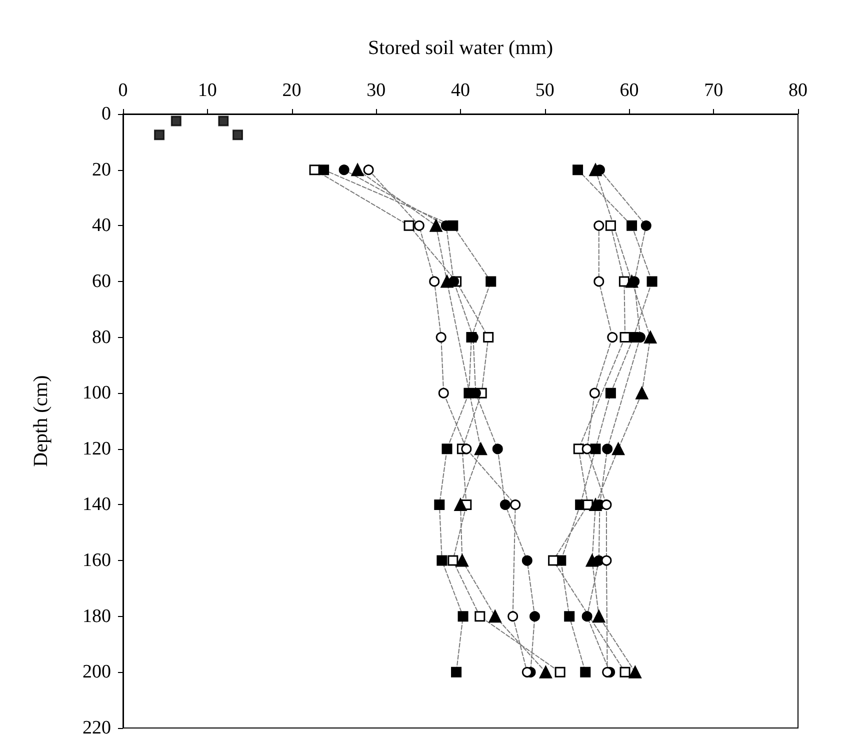 The height and width of the screenshot is (745, 868). Describe the element at coordinates (101, 169) in the screenshot. I see `y-tick-label: 20` at that location.